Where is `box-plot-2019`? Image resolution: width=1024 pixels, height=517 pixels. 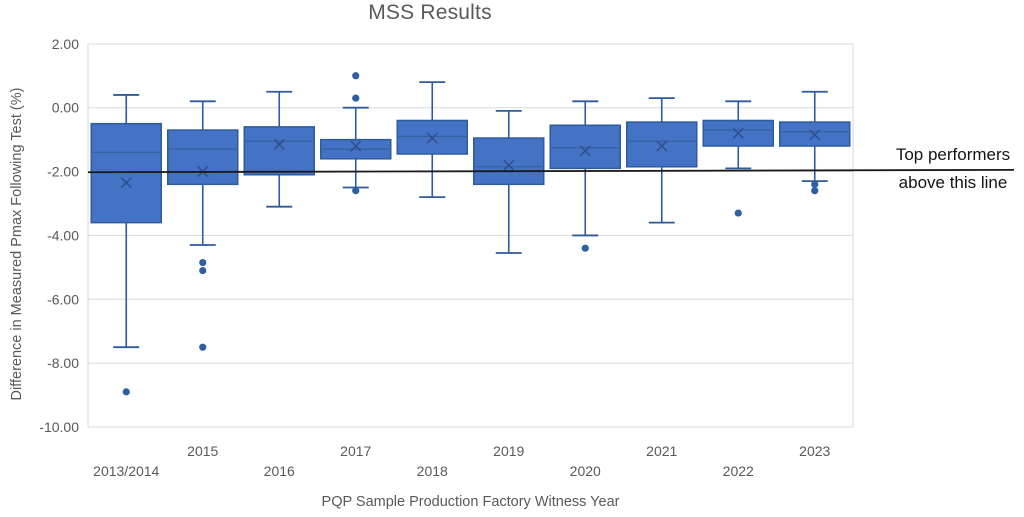
box-plot-2019 is located at coordinates (509, 181).